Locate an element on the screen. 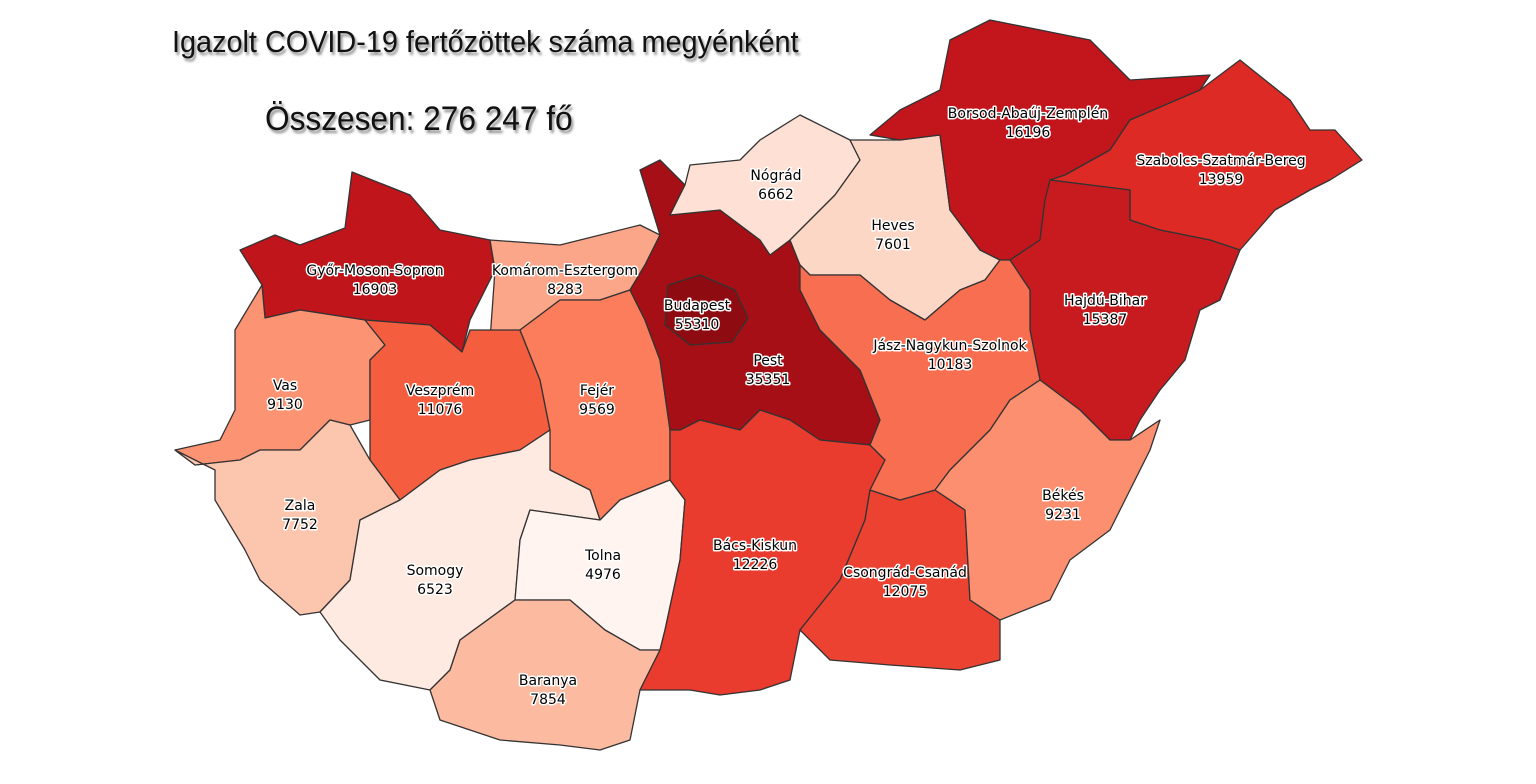 The image size is (1536, 784). county-case-count: 7854 is located at coordinates (548, 700).